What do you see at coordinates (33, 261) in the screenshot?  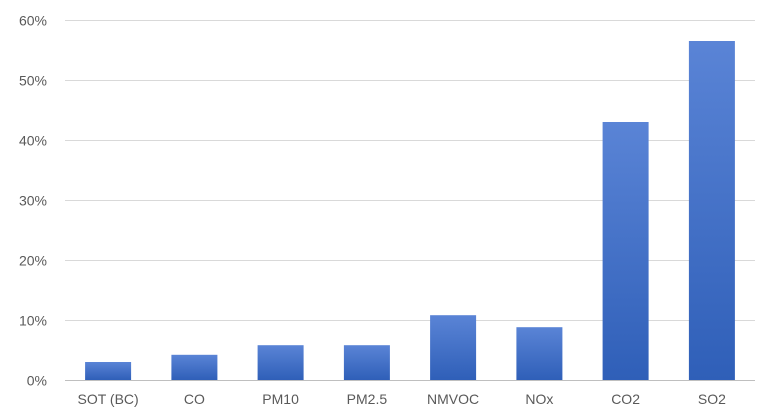 I see `y-tick-label: 20%` at bounding box center [33, 261].